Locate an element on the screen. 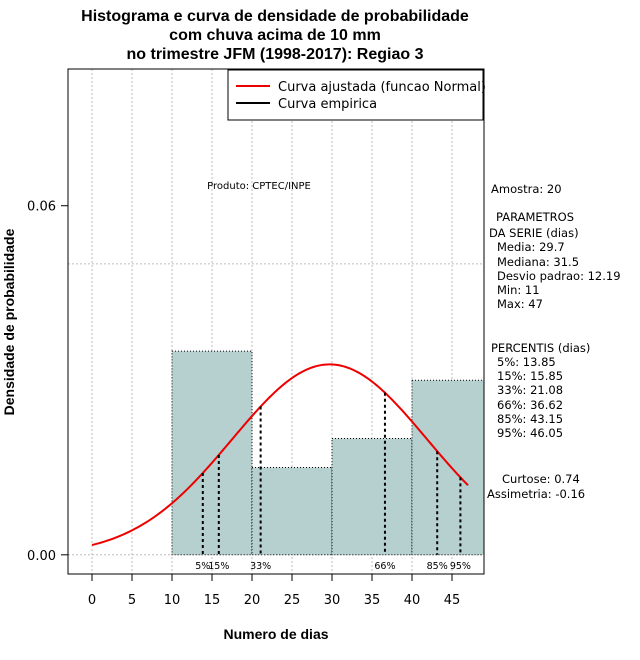 This screenshot has height=660, width=640. stat-skewness: Assimetria: -0.16 is located at coordinates (536, 494).